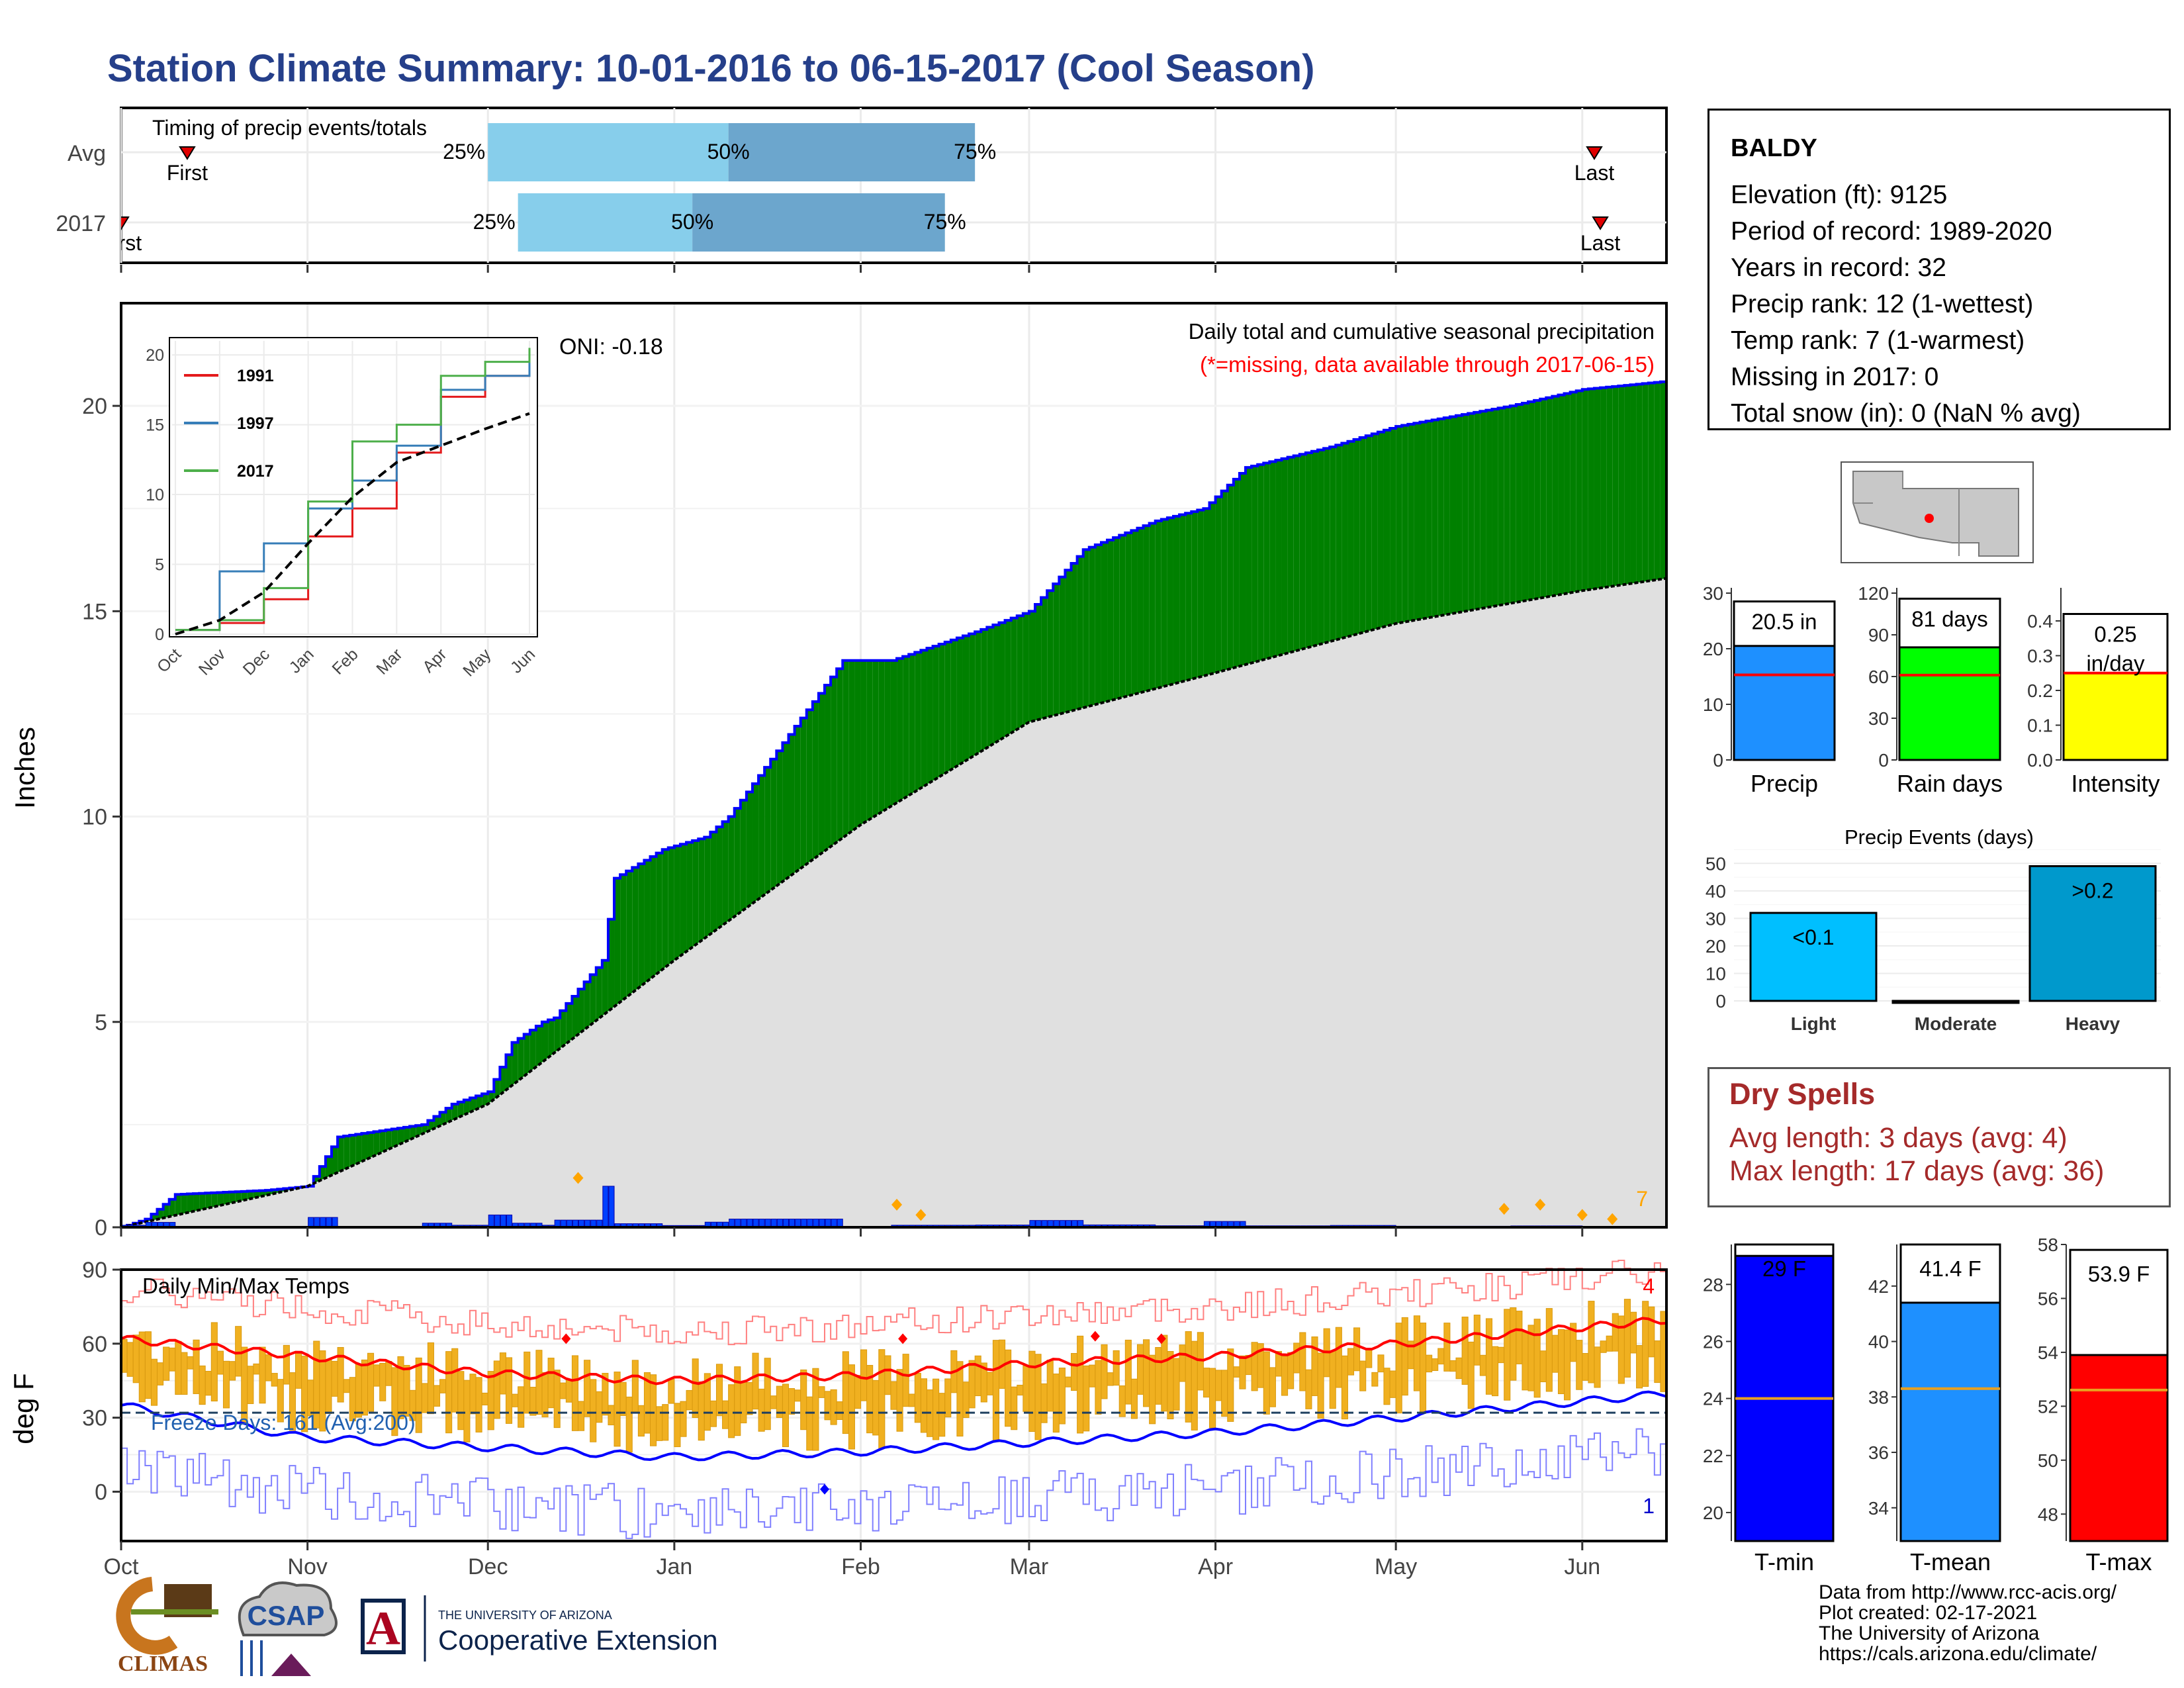  I want to click on precip-y-tick: 0, so click(1718, 760).